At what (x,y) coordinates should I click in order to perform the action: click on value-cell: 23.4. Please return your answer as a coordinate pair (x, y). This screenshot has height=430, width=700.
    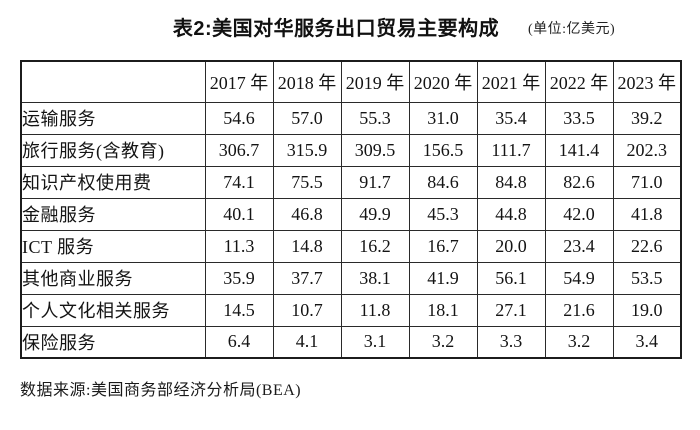
    Looking at the image, I should click on (579, 246).